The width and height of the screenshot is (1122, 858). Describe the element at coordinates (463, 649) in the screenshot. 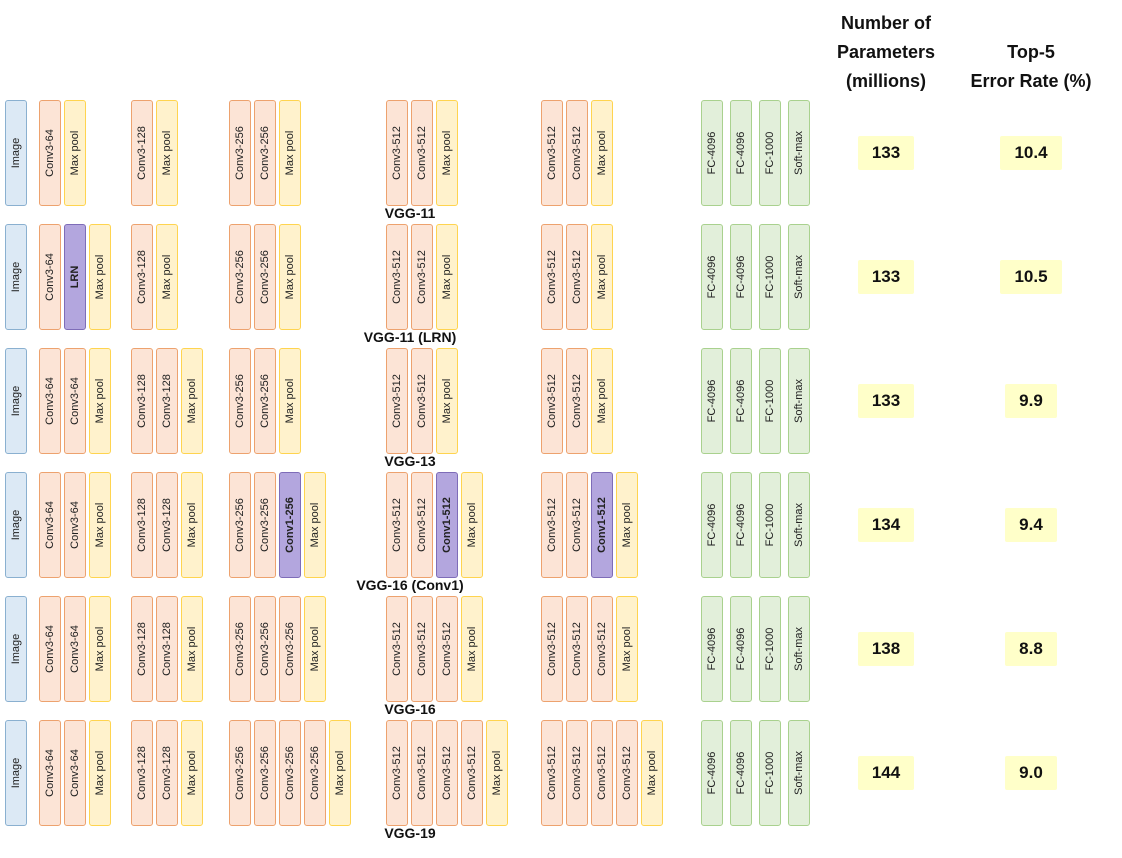

I see `stage-conv512a: Conv3-512 Conv3-512 Conv3-512 Max pool` at that location.